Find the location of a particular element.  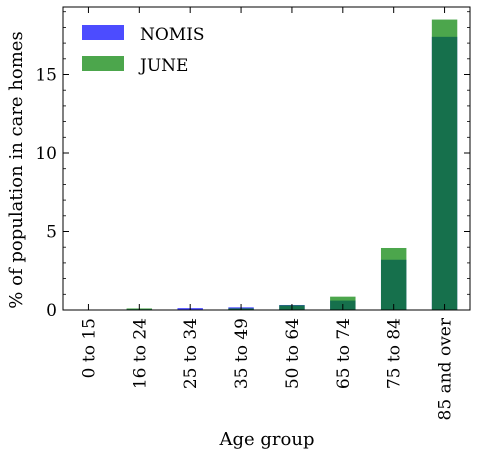

y-tick-label: 10 is located at coordinates (46, 154).